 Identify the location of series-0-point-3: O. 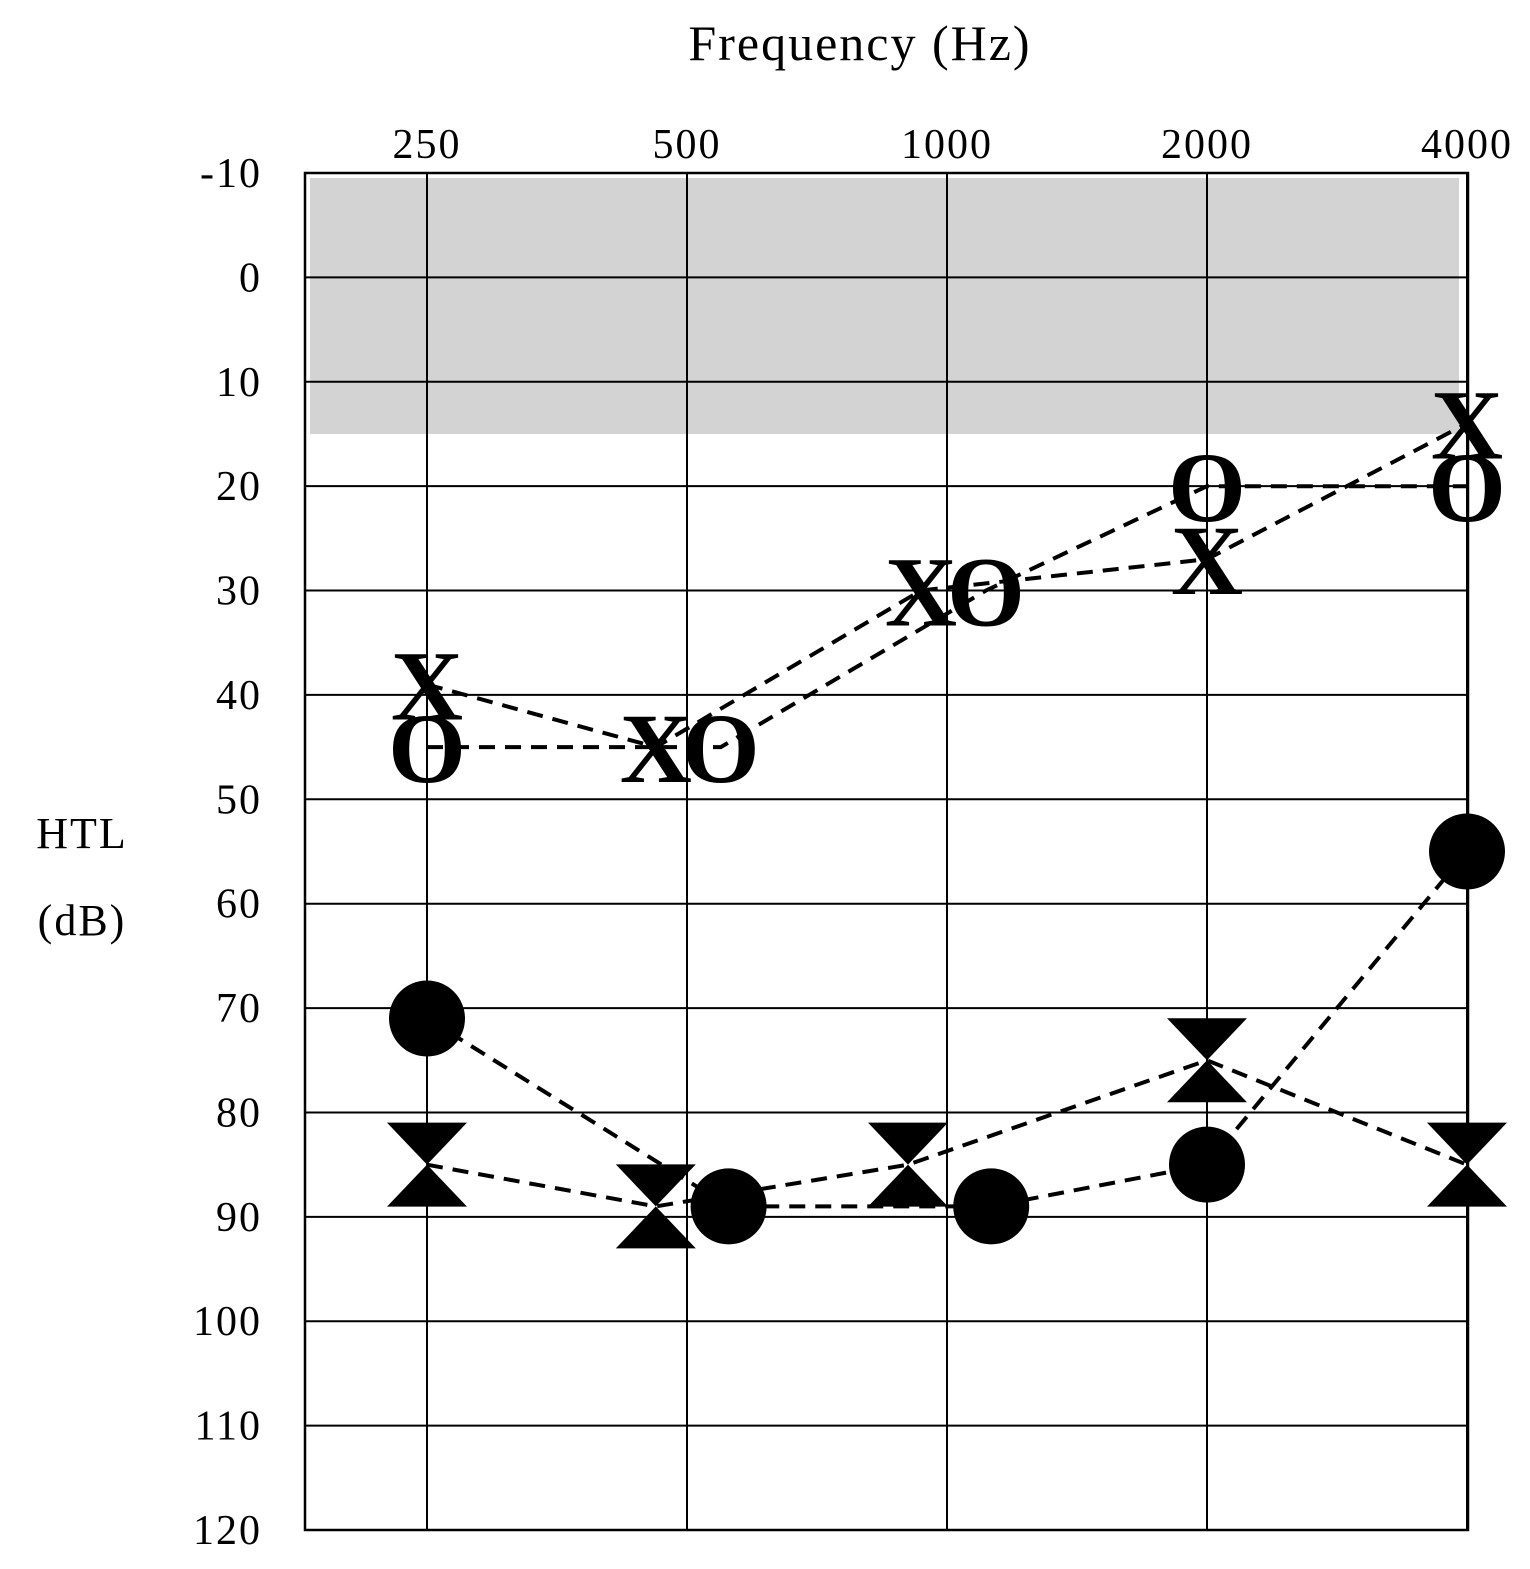
(1207, 487).